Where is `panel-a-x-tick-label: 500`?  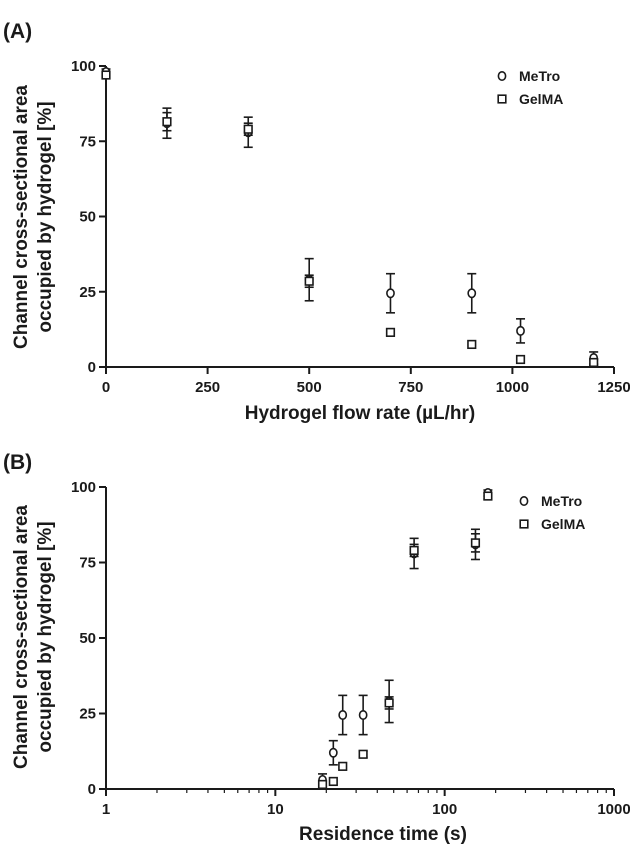
panel-a-x-tick-label: 500 is located at coordinates (309, 387).